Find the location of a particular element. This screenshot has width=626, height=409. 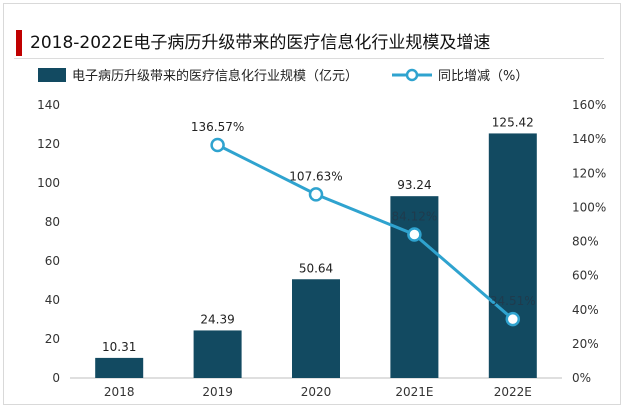

right-y-tick-label: 20% is located at coordinates (585, 344).